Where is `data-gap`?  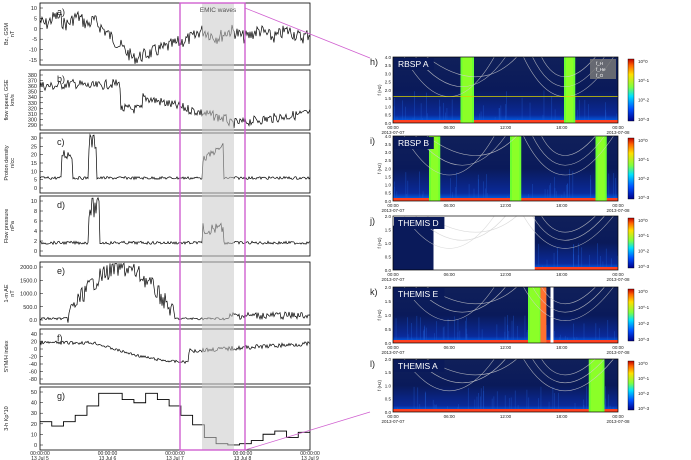 data-gap is located at coordinates (552, 315).